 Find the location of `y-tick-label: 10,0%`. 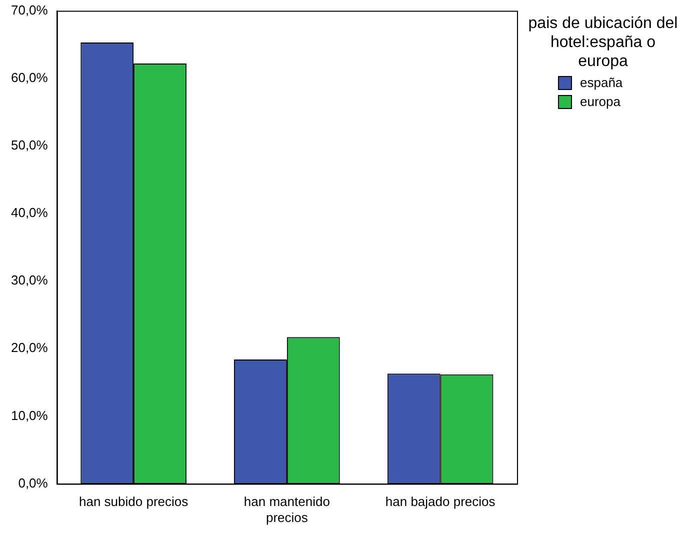

y-tick-label: 10,0% is located at coordinates (29, 415).